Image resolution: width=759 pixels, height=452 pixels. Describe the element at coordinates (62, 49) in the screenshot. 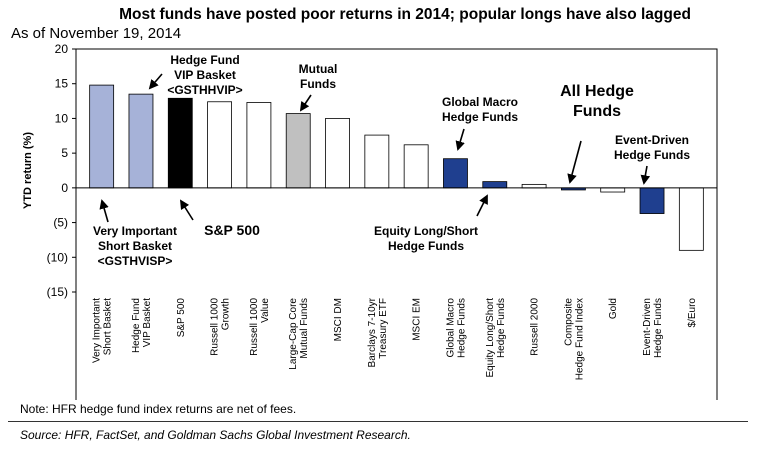

I see `y-tick-label: 20` at that location.